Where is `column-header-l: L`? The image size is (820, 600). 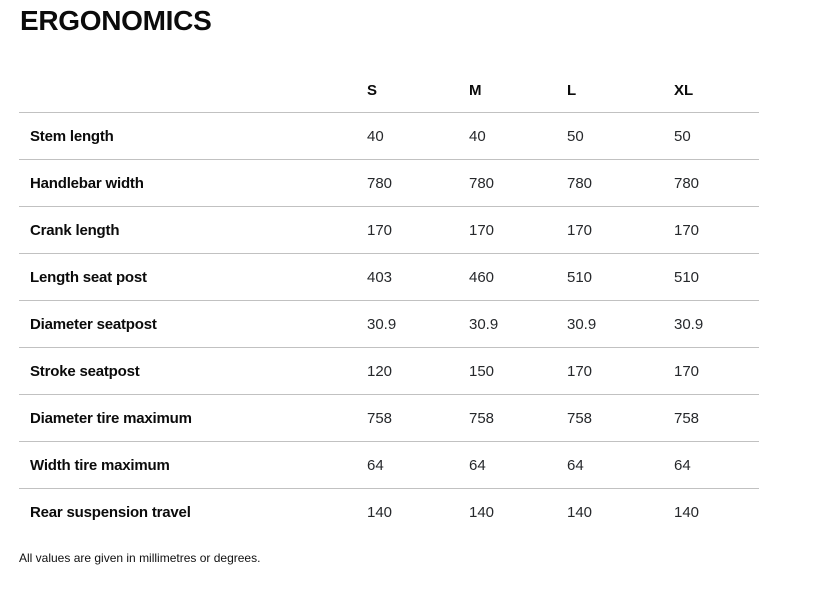
column-header-l: L is located at coordinates (572, 90).